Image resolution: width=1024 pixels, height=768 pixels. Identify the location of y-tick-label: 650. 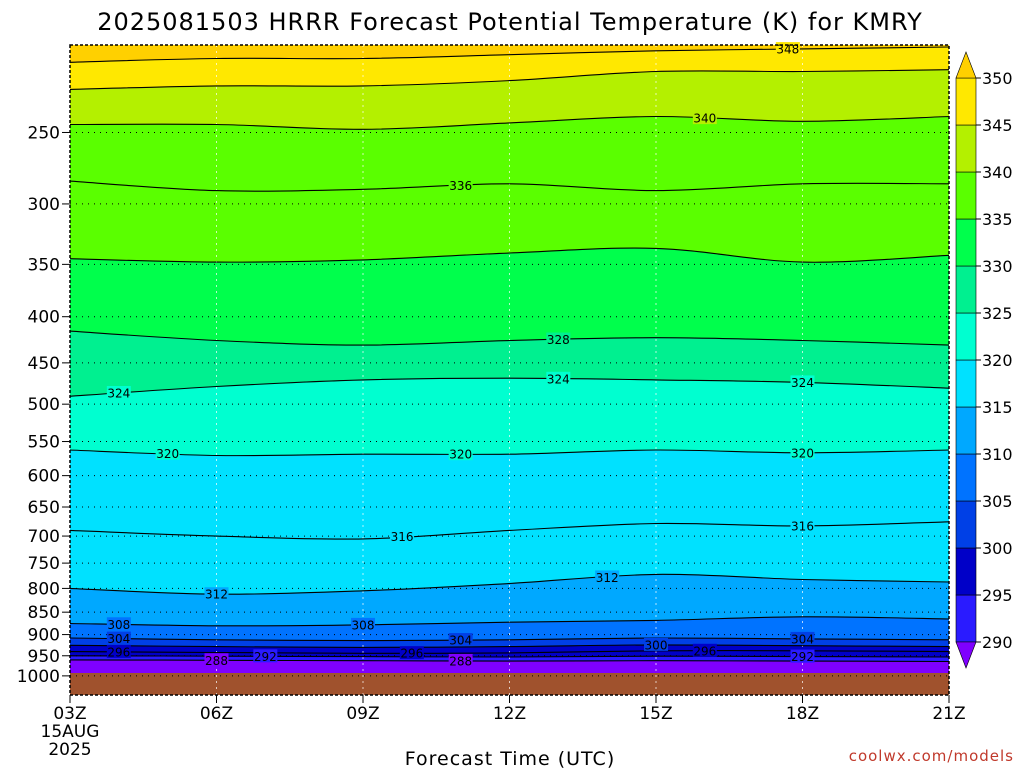
(44, 508).